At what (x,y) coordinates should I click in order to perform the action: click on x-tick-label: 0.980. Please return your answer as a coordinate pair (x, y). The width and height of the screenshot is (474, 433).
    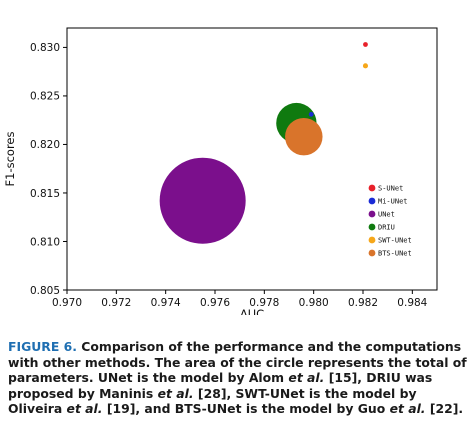
    Looking at the image, I should click on (314, 303).